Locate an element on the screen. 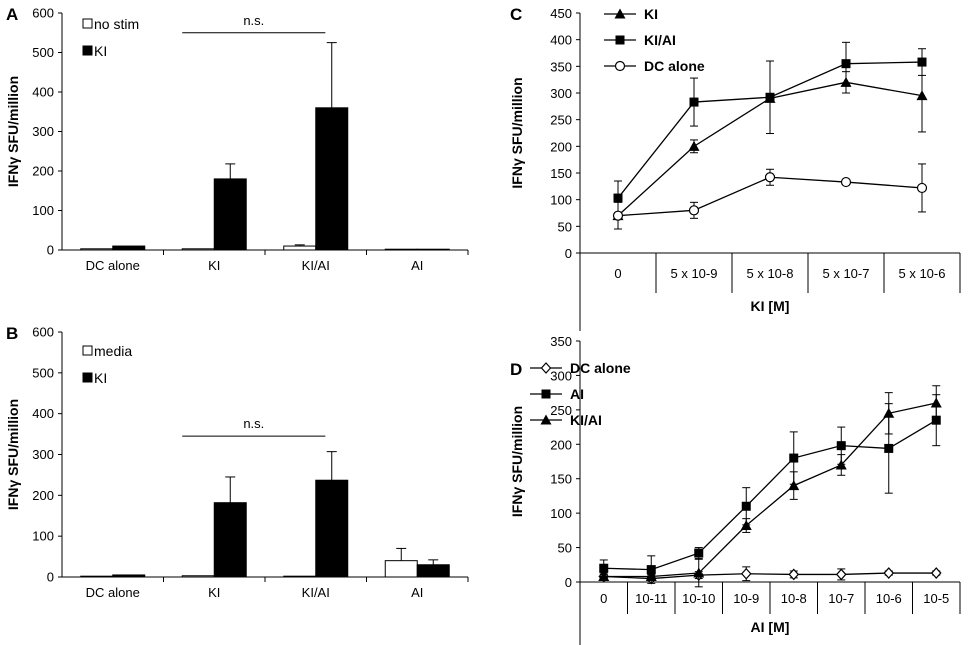  legend-label: no stim is located at coordinates (116, 24).